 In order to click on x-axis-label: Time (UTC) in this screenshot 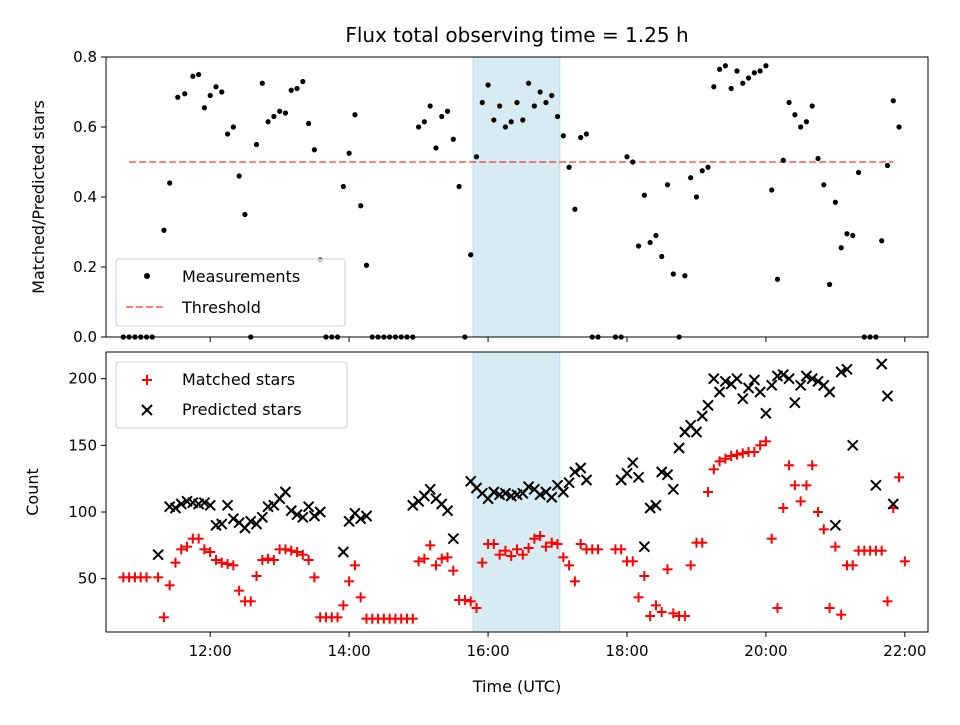, I will do `click(516, 686)`.